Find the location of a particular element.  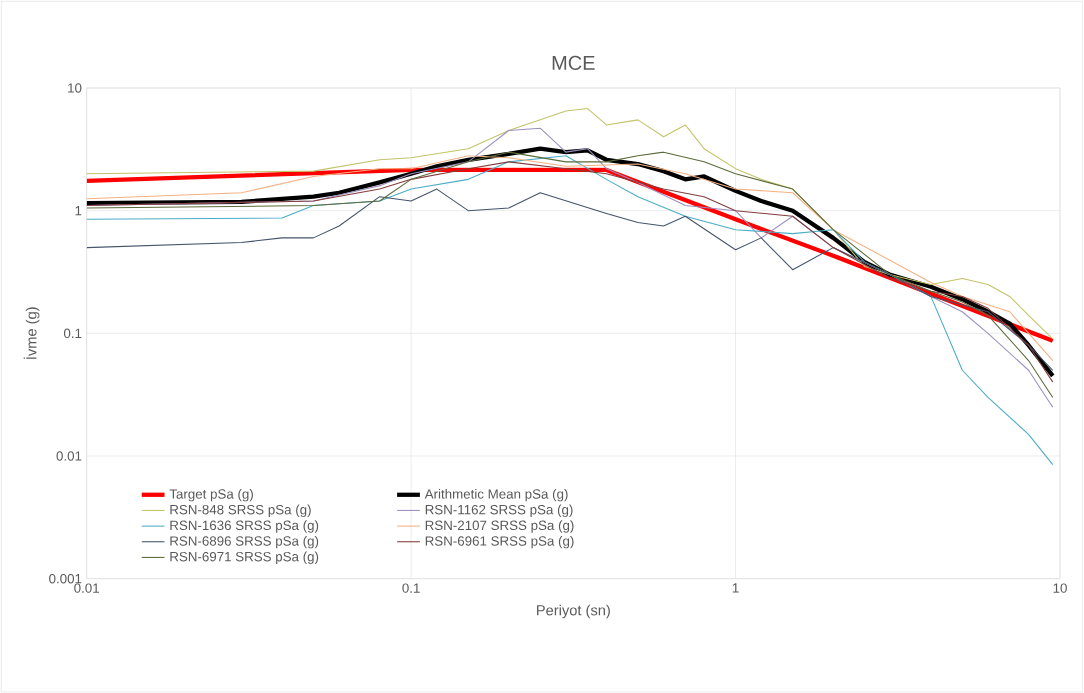

y-axis-title: İvme (g) is located at coordinates (31, 333).